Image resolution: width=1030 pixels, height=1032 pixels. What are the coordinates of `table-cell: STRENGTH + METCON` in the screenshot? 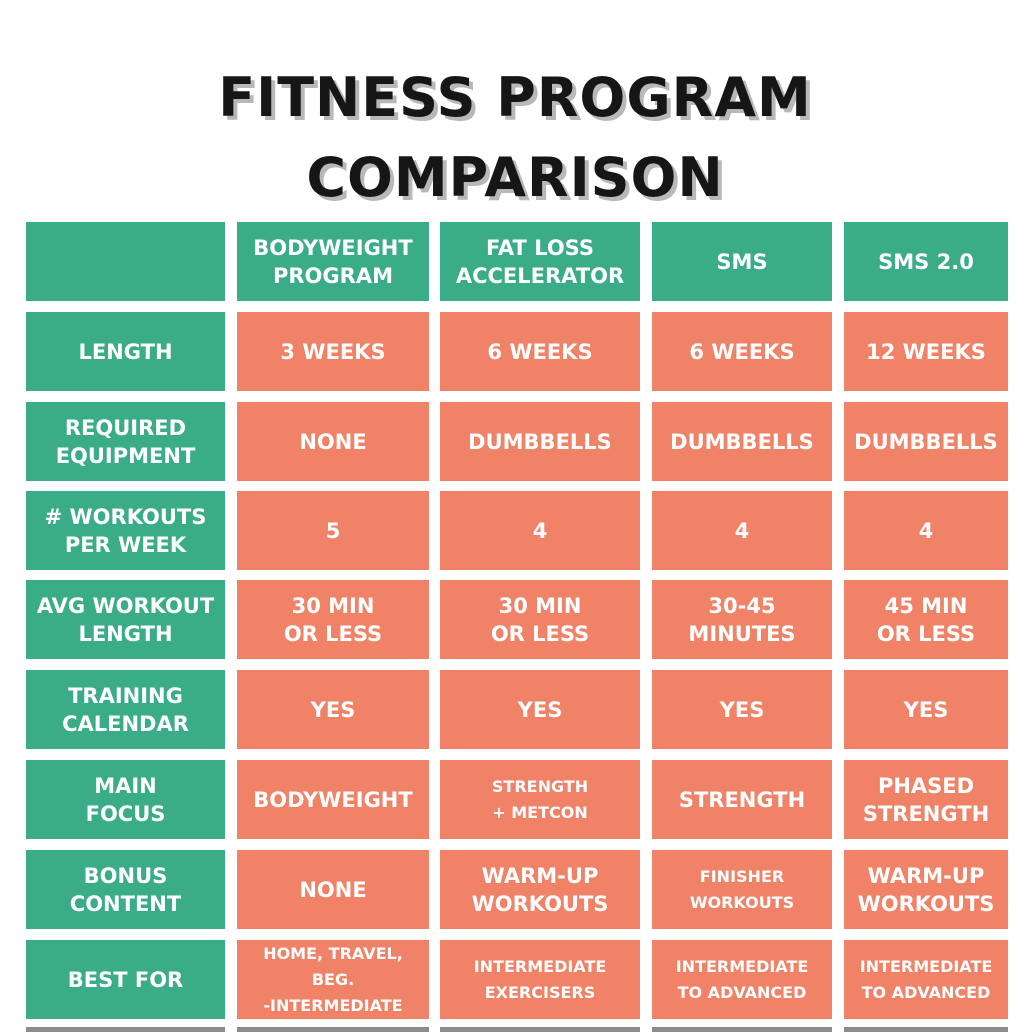 It's located at (540, 799).